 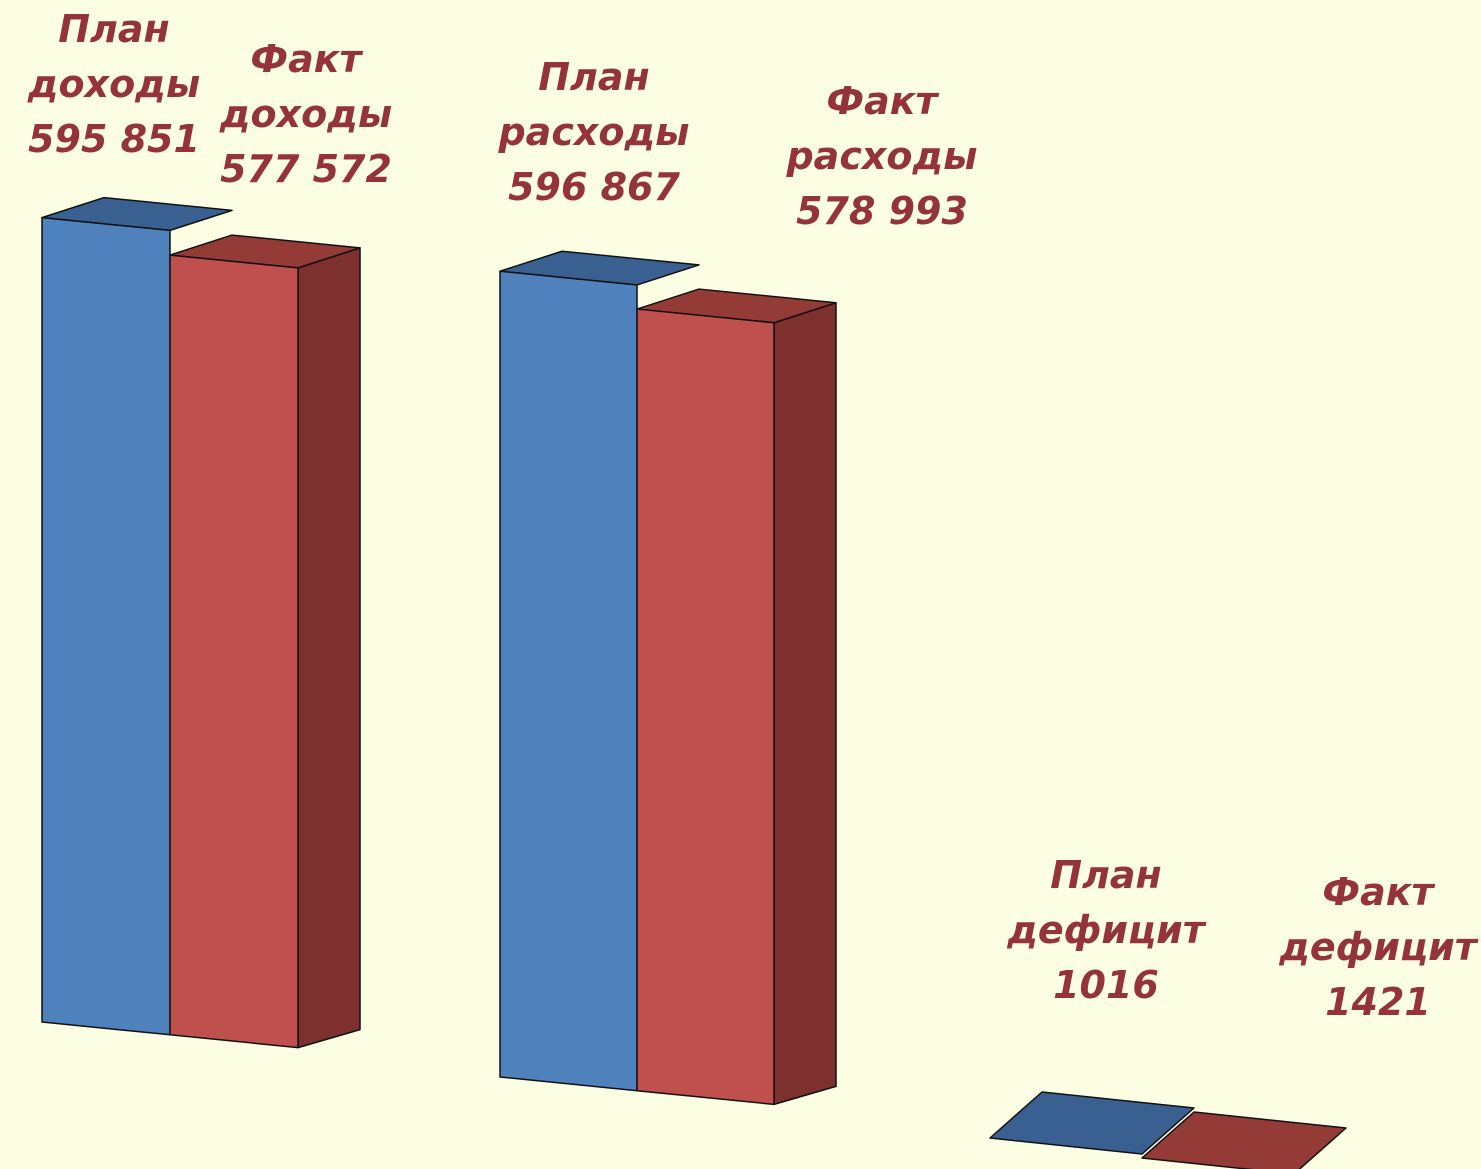 What do you see at coordinates (329, 648) in the screenshot?
I see `bar-доходы-Факт-side` at bounding box center [329, 648].